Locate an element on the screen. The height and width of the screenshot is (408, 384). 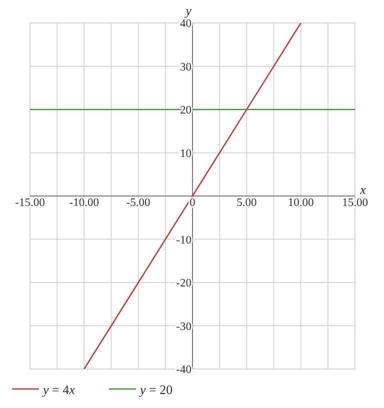
legend-label: y = 4x is located at coordinates (58, 389).